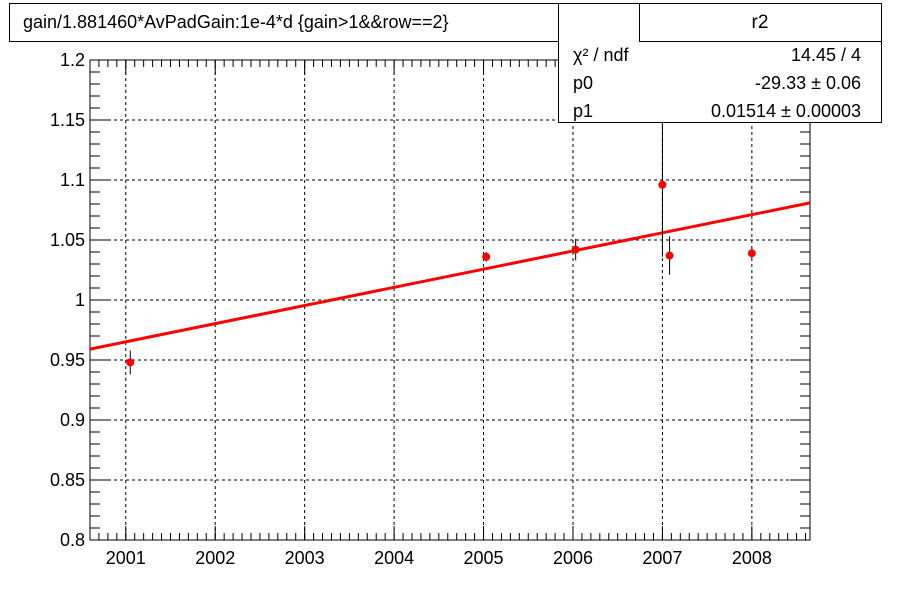 The width and height of the screenshot is (900, 600). What do you see at coordinates (67, 120) in the screenshot?
I see `y-tick-label: 1.15` at bounding box center [67, 120].